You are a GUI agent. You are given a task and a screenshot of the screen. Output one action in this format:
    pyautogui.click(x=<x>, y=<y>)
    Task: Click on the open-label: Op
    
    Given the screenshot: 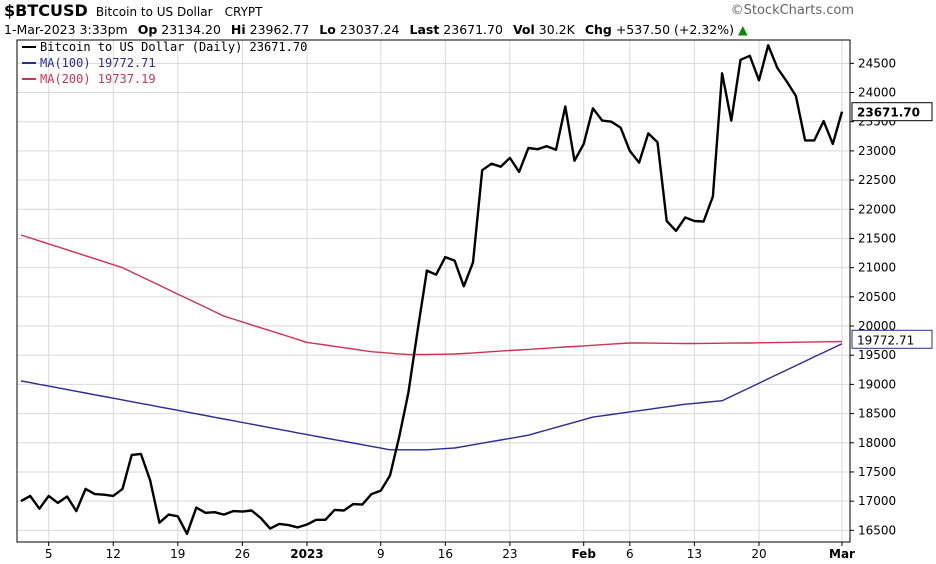 What is the action you would take?
    pyautogui.click(x=147, y=29)
    